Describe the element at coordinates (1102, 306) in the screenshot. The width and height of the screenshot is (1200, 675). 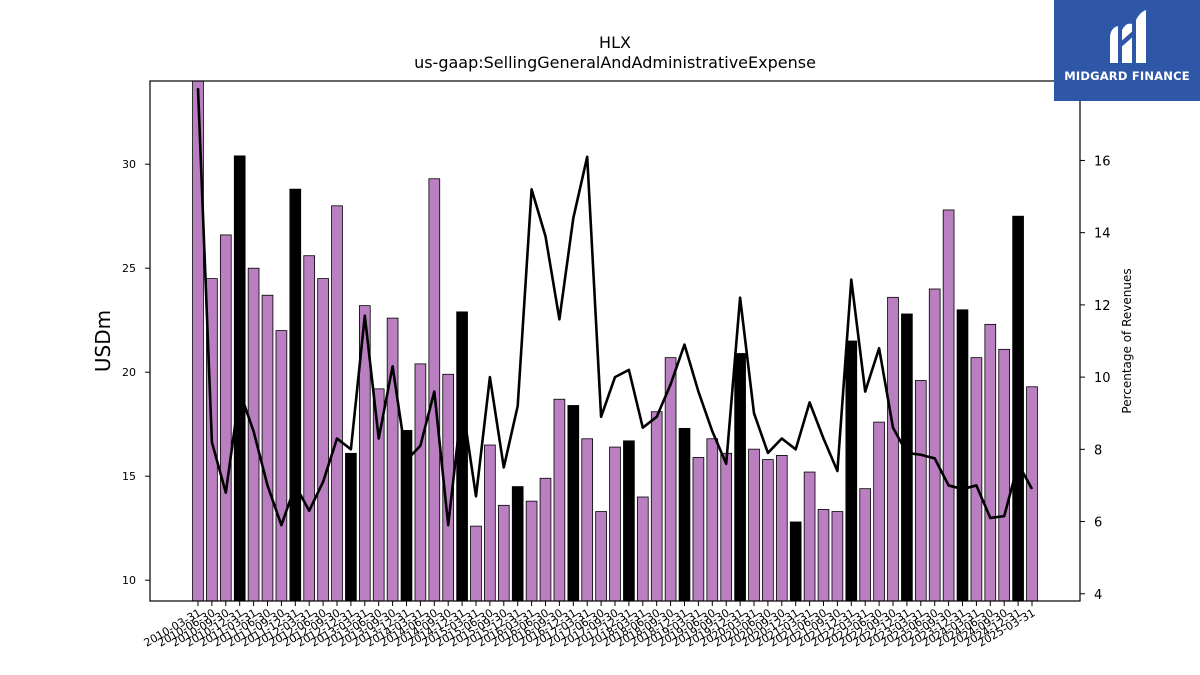
I see `y2-tick-label: 12` at that location.